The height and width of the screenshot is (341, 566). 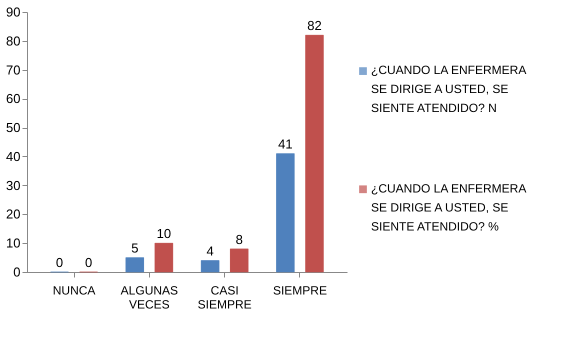 What do you see at coordinates (239, 239) in the screenshot?
I see `data-label: 8` at bounding box center [239, 239].